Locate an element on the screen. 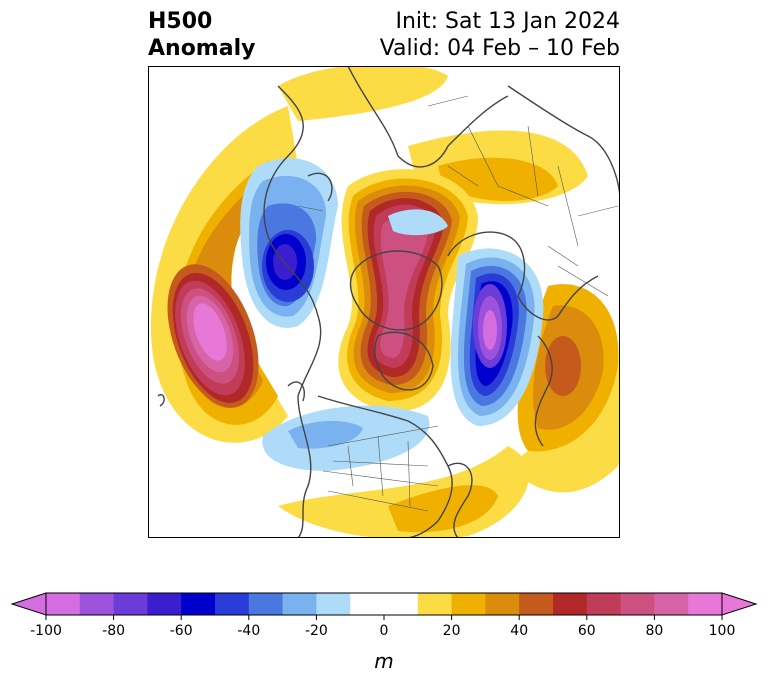  colorbar-tick-label: 80 is located at coordinates (654, 631).